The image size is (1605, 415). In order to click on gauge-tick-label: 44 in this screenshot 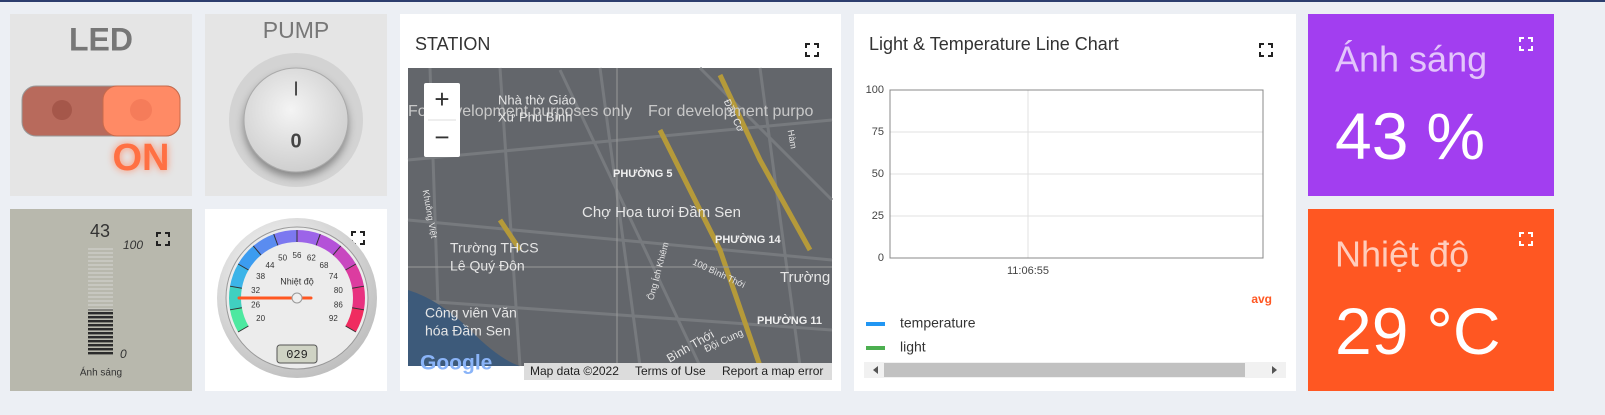, I will do `click(270, 265)`.